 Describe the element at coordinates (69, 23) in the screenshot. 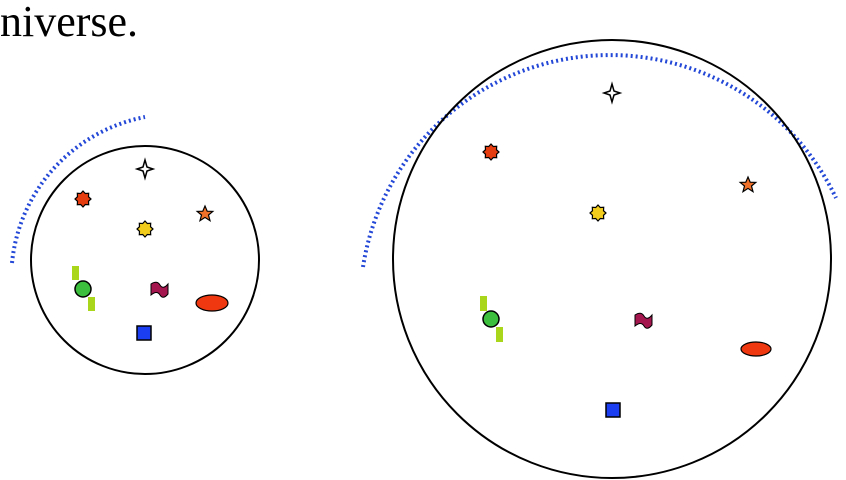

I see `caption-text: niverse.` at that location.